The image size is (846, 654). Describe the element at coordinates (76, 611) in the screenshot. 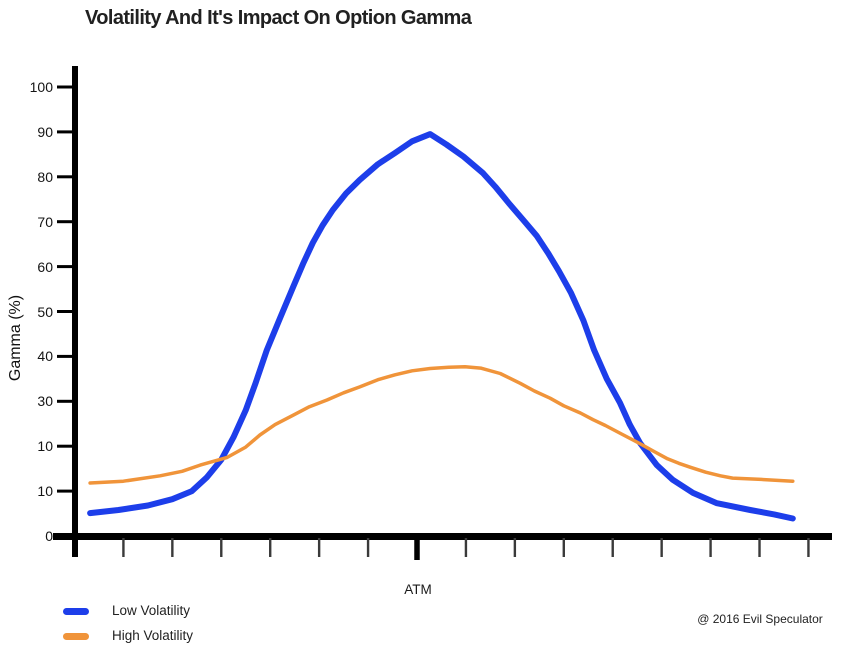

I see `legend-swatch-low-volatility` at that location.